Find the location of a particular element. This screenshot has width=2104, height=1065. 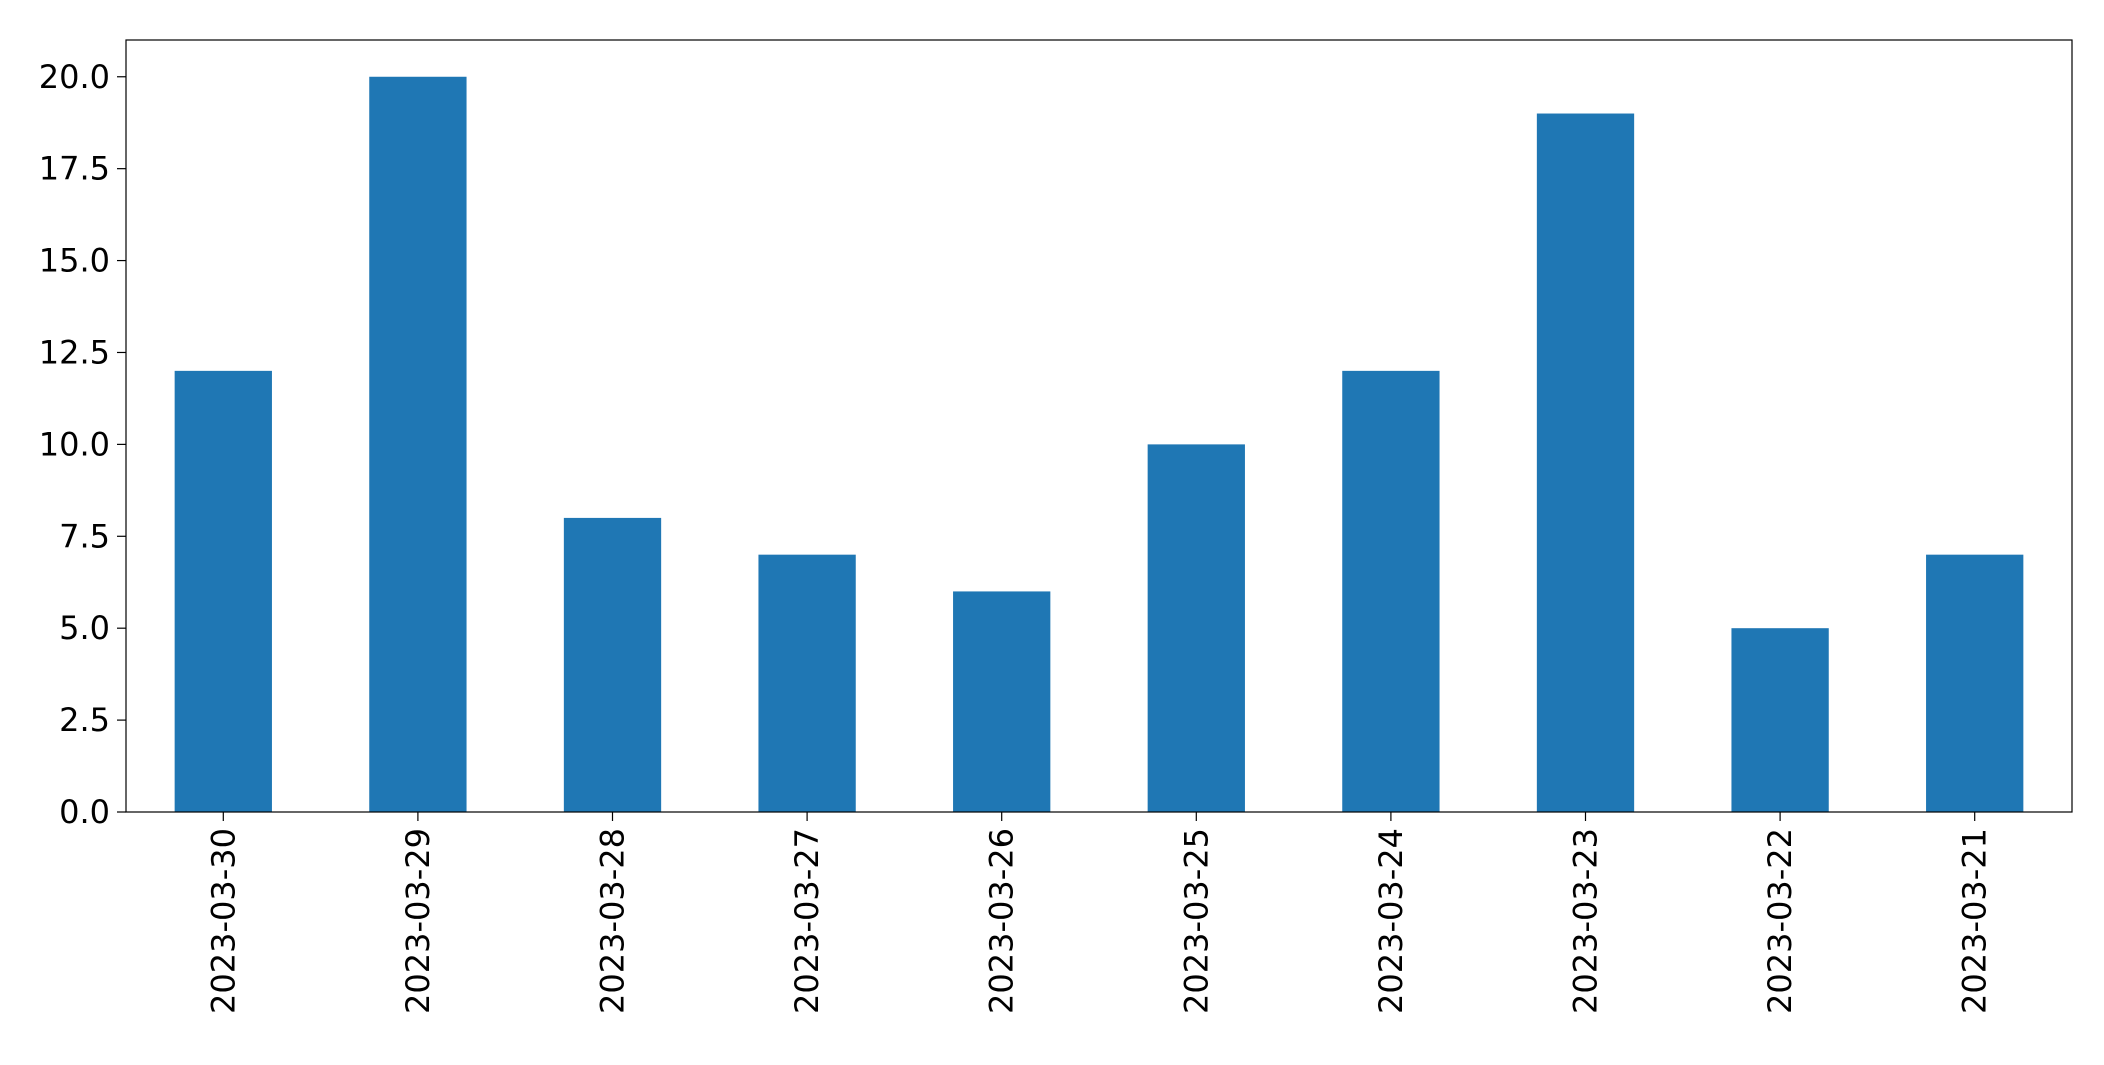

x-tick-label: 2023-03-21 is located at coordinates (1975, 921).